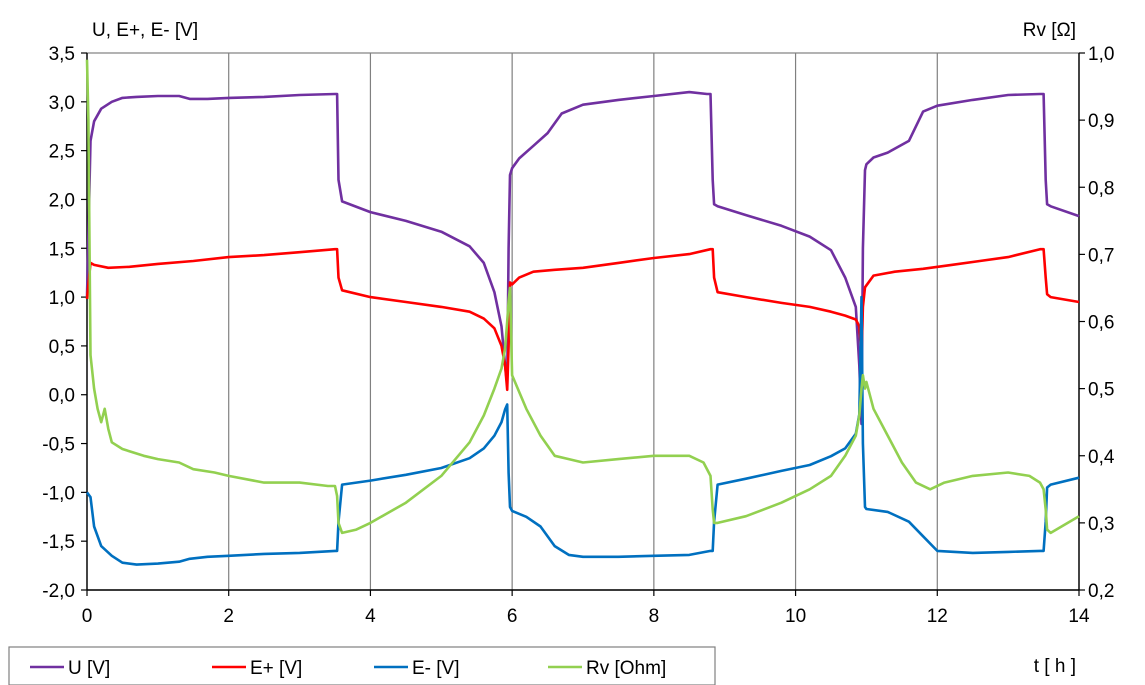 This screenshot has height=685, width=1145. Describe the element at coordinates (436, 668) in the screenshot. I see `legend-label: E- [V]` at that location.